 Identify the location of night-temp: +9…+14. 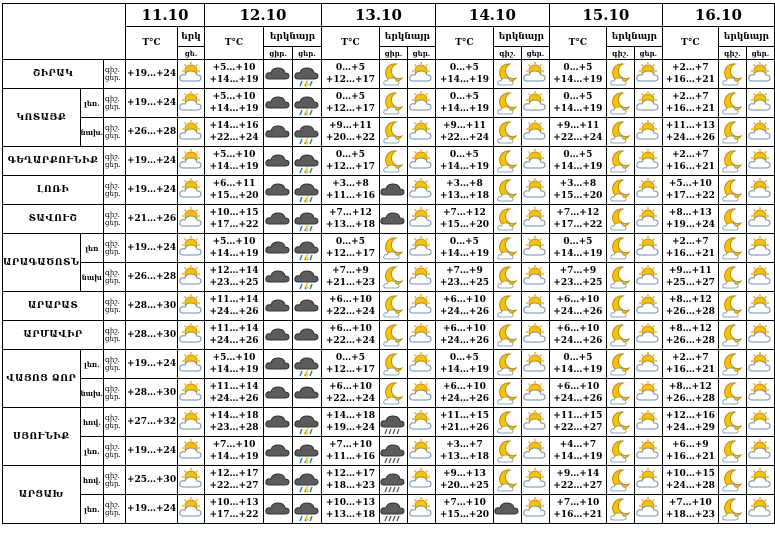
(578, 474).